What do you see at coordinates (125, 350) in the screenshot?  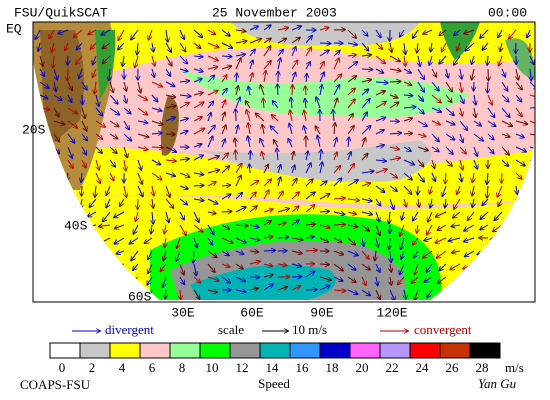 I see `colorbar-box` at bounding box center [125, 350].